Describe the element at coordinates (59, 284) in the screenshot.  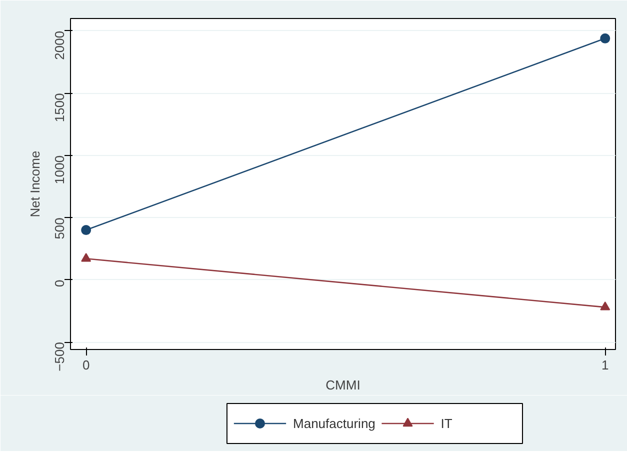
I see `y-tick-label: 0` at that location.